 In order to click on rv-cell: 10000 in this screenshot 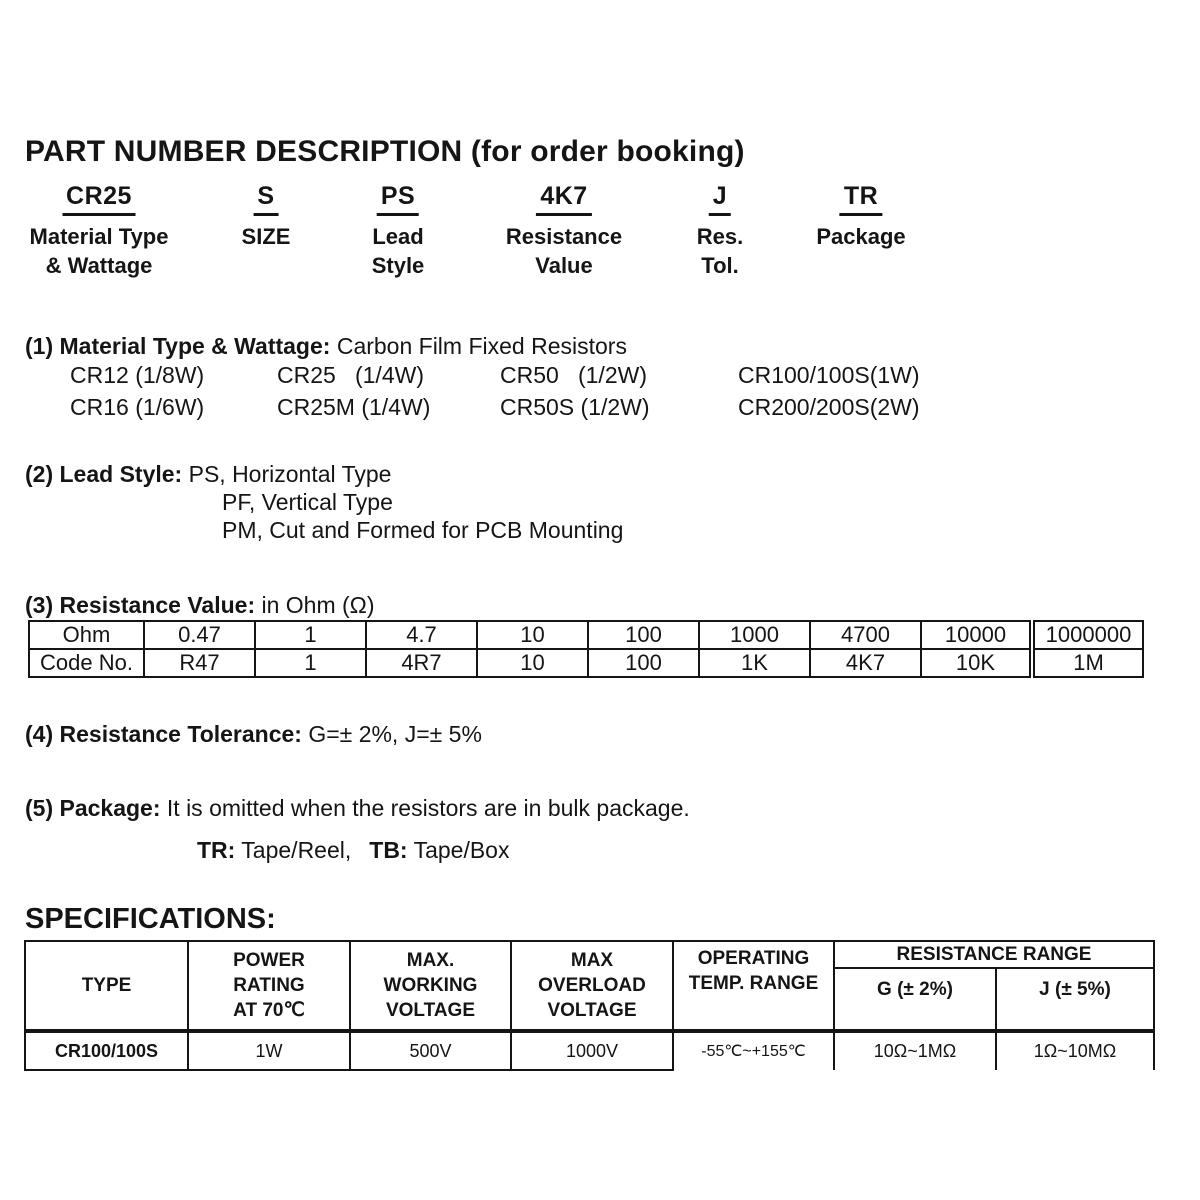, I will do `click(976, 635)`.